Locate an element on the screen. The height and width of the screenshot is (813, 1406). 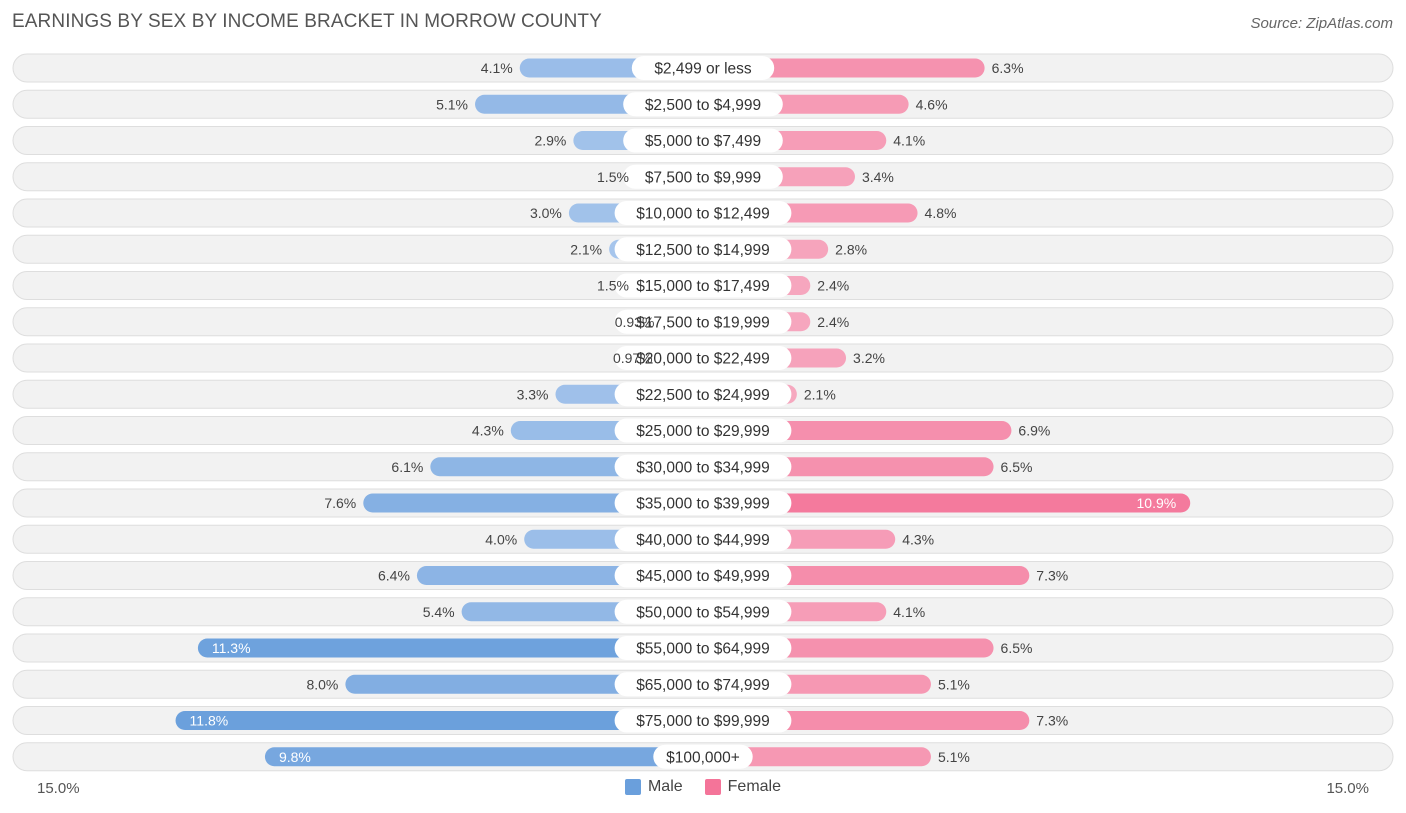
bar-row: $75,000 to $99,999 11.8% 7.3% is located at coordinates (703, 720).